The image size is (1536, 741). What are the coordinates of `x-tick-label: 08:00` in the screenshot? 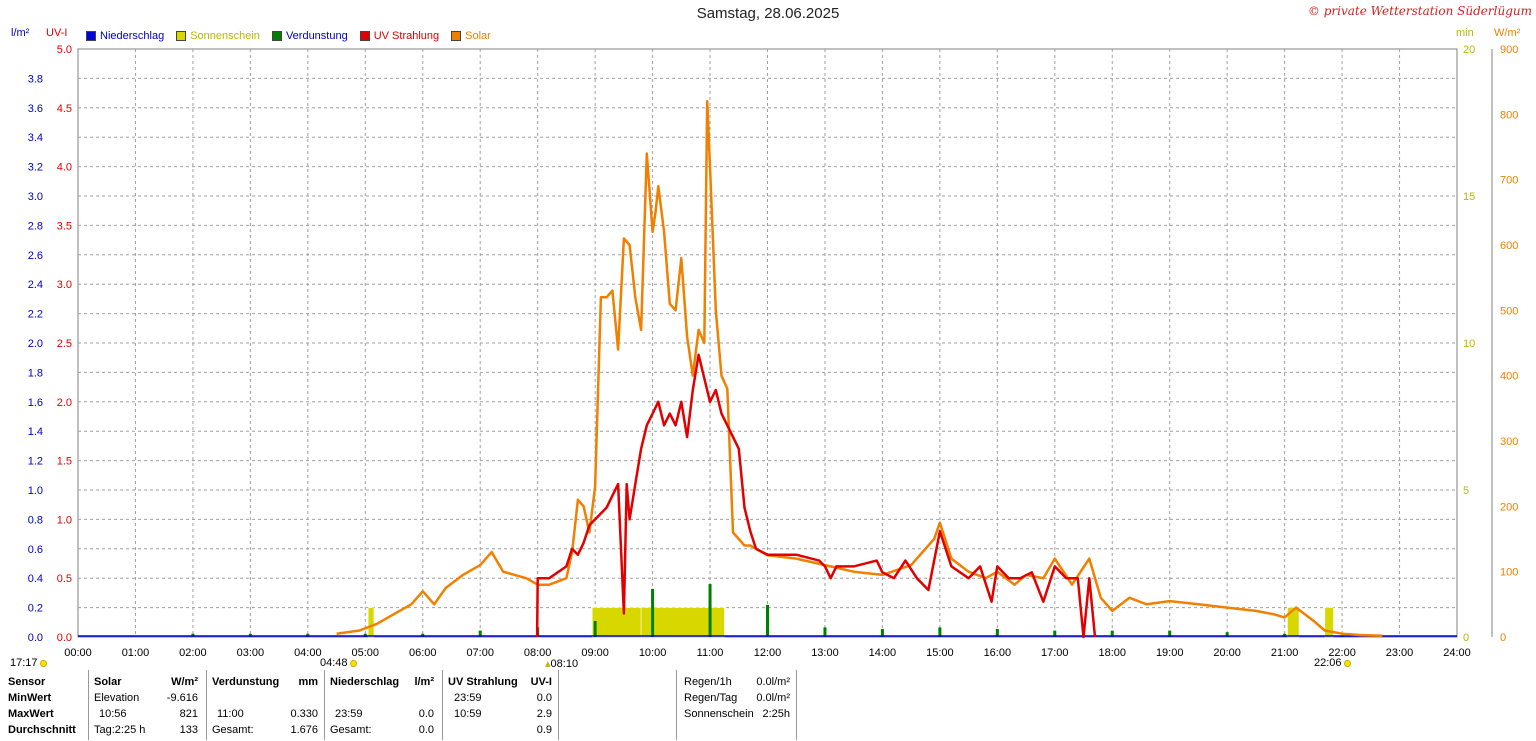 It's located at (538, 653).